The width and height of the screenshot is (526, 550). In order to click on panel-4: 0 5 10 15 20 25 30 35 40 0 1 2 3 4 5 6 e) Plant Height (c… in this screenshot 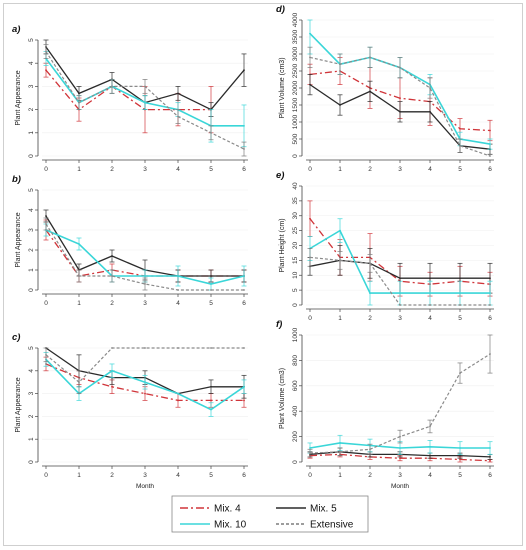, I will do `click(385, 246)`.